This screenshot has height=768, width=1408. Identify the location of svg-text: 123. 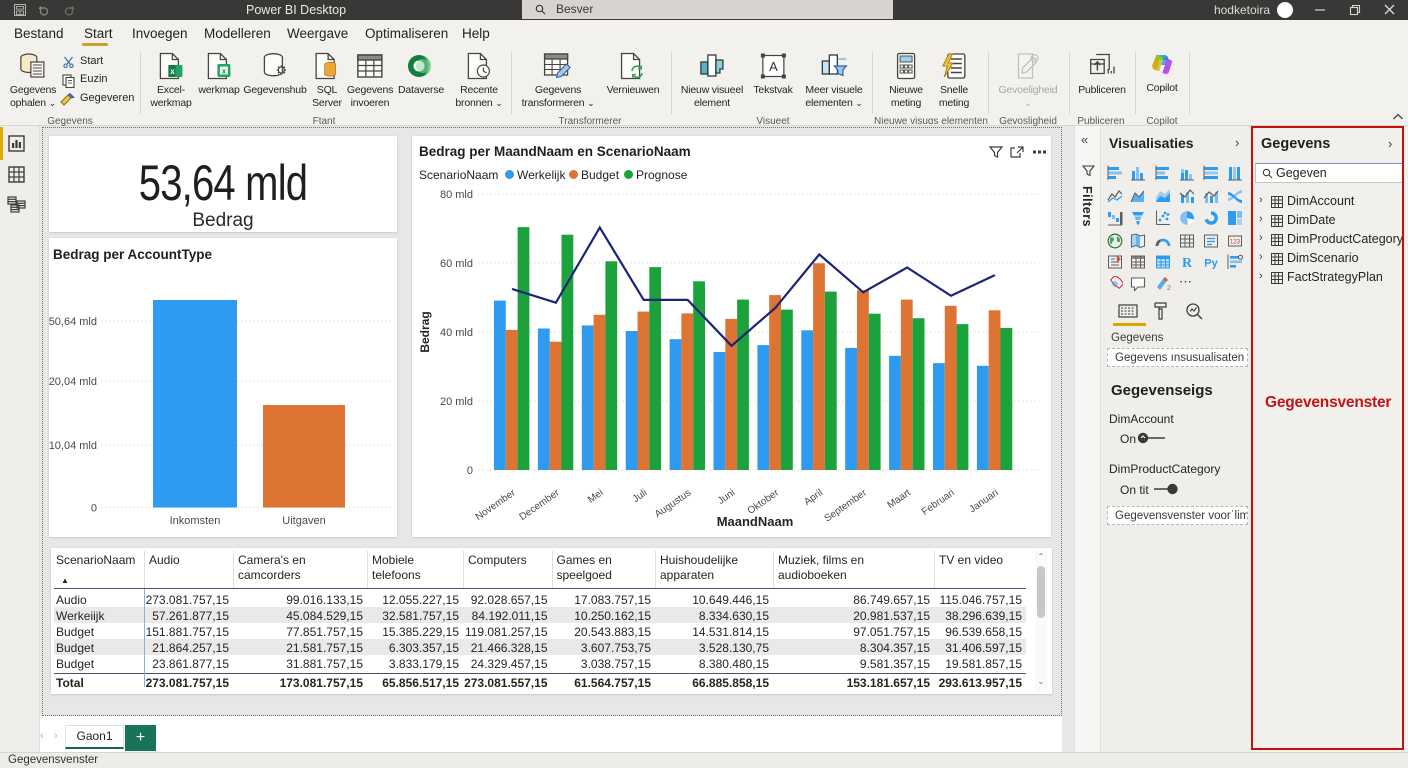
(1235, 243).